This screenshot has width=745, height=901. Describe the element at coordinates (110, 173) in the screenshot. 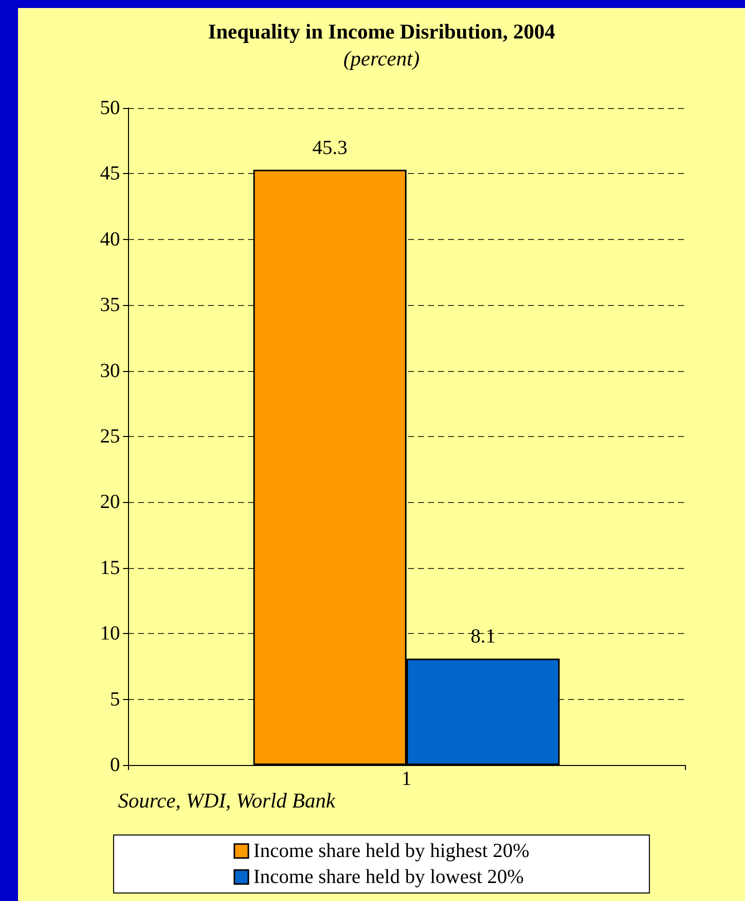

I see `y-tick-label: 45` at that location.